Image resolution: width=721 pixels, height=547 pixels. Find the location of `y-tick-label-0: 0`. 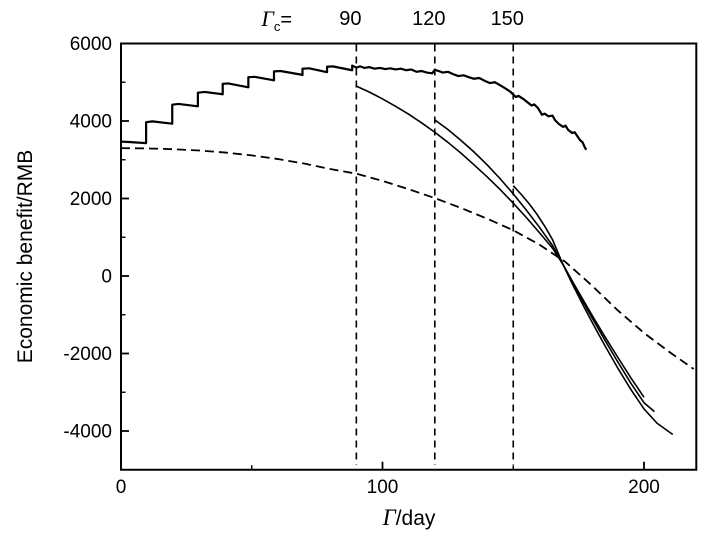

y-tick-label-0: 0 is located at coordinates (106, 277).